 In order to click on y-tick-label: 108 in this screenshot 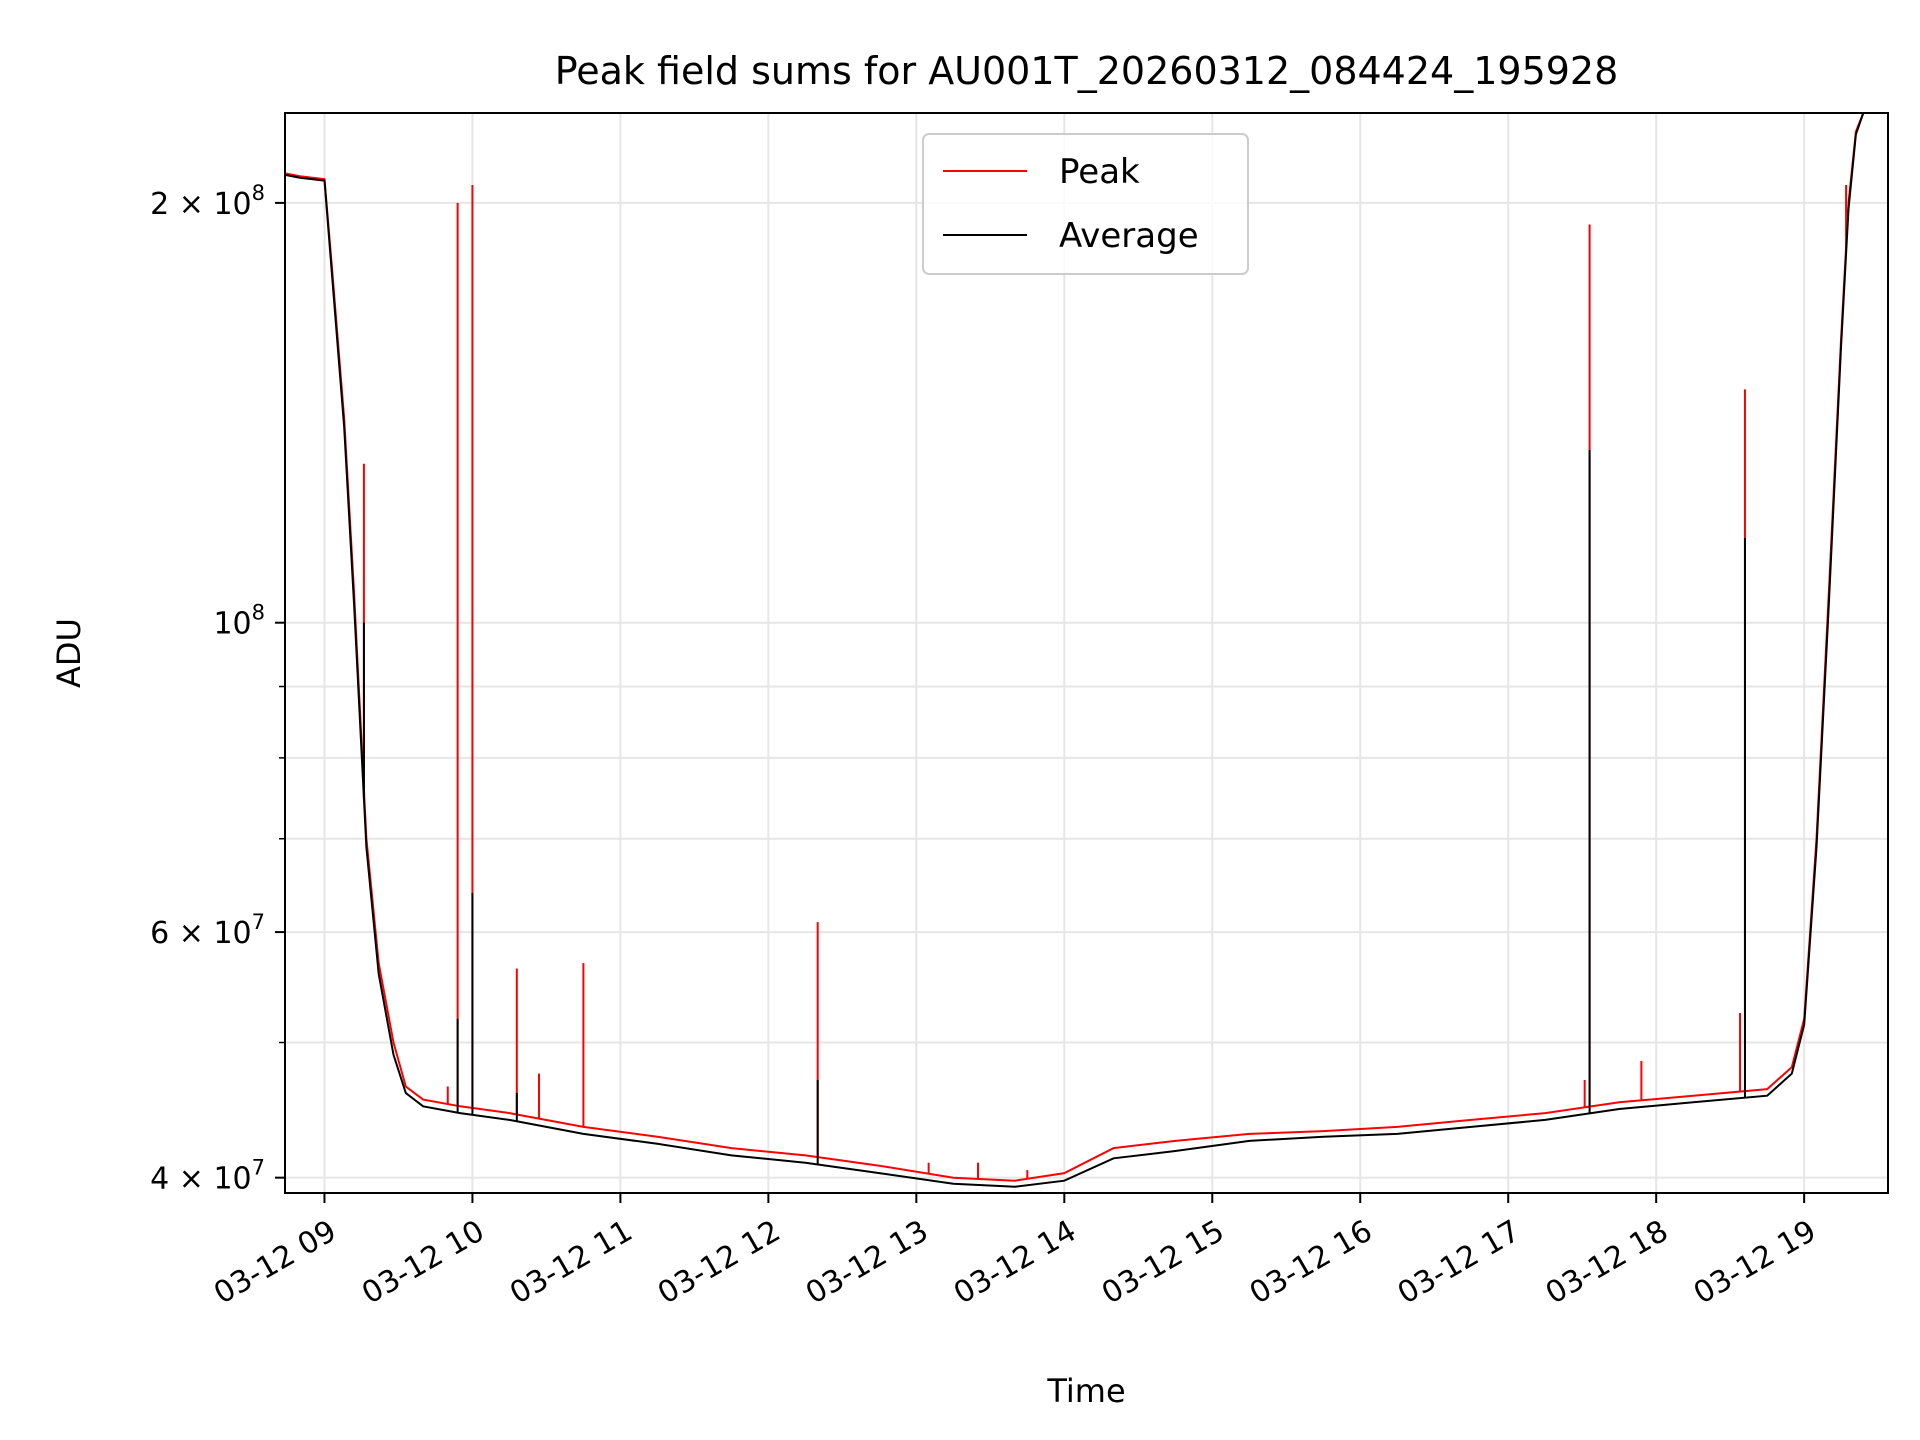, I will do `click(239, 621)`.